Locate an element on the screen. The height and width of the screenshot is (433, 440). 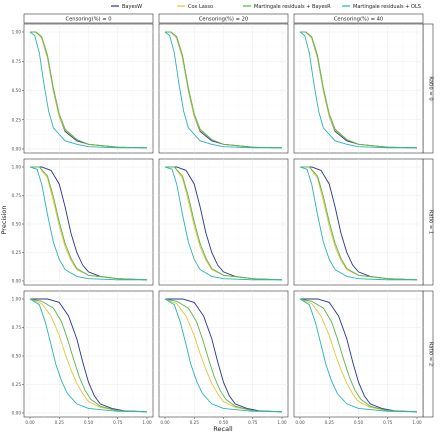
panel-r3c2-xtick-label-1: 0.25 is located at coordinates (195, 422).